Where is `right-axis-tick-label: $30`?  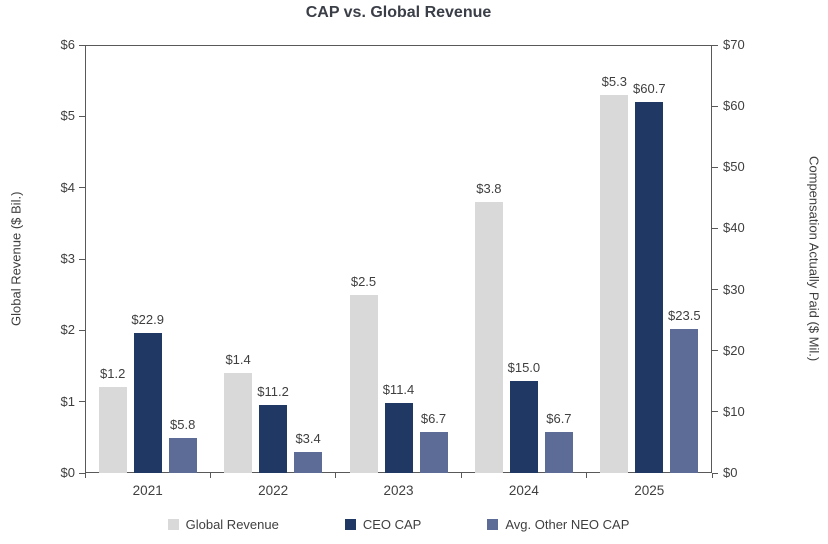
right-axis-tick-label: $30 is located at coordinates (734, 289).